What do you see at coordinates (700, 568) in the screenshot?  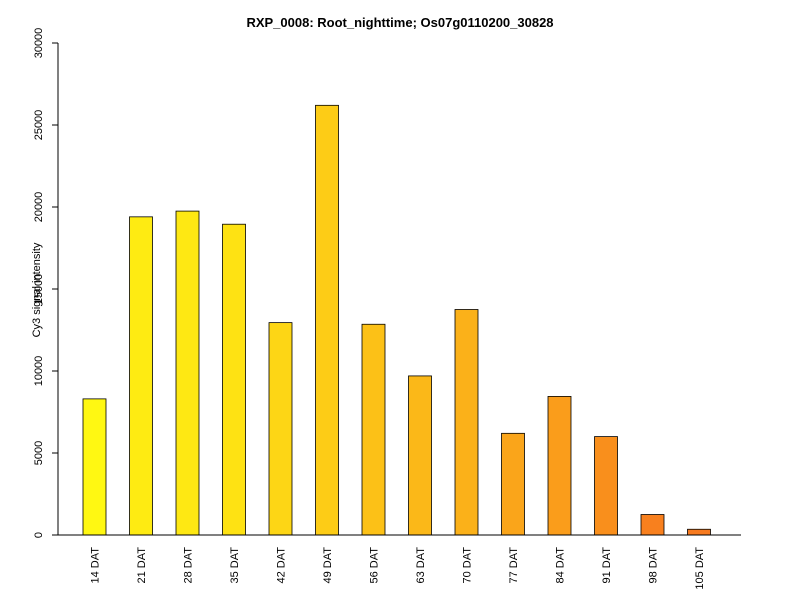 I see `x-tick-label: 105 DAT` at bounding box center [700, 568].